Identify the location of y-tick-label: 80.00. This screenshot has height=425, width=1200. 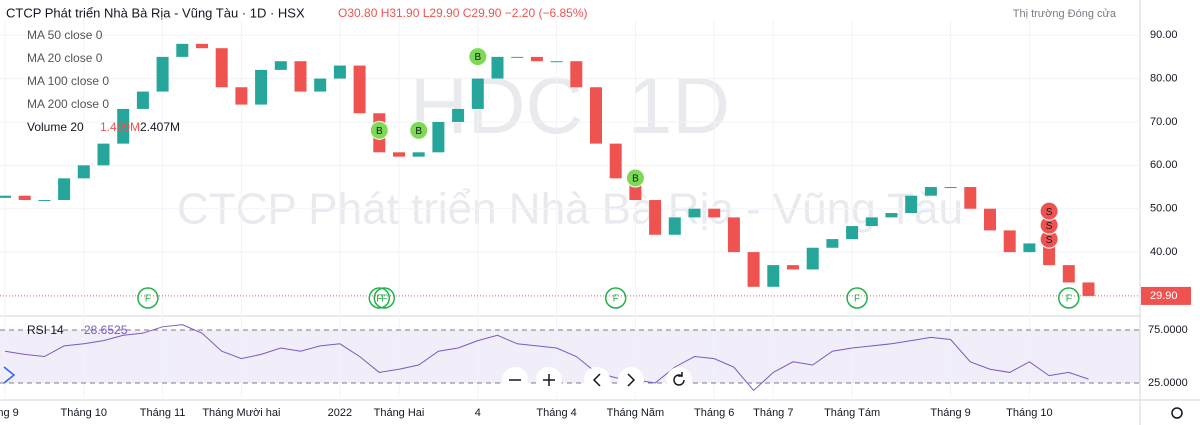
(1164, 78).